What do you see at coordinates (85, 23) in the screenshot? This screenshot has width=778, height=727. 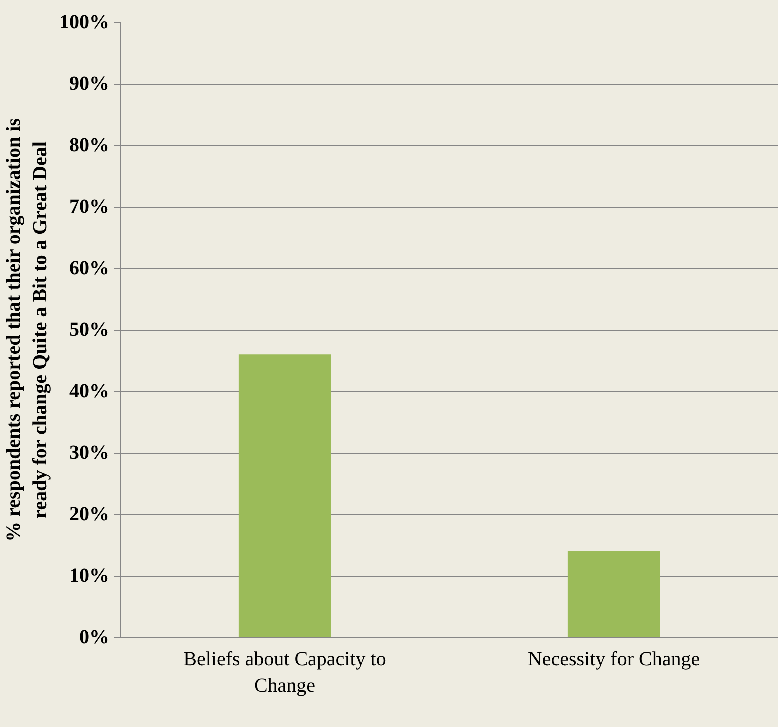 I see `y-tick-label: 100%` at bounding box center [85, 23].